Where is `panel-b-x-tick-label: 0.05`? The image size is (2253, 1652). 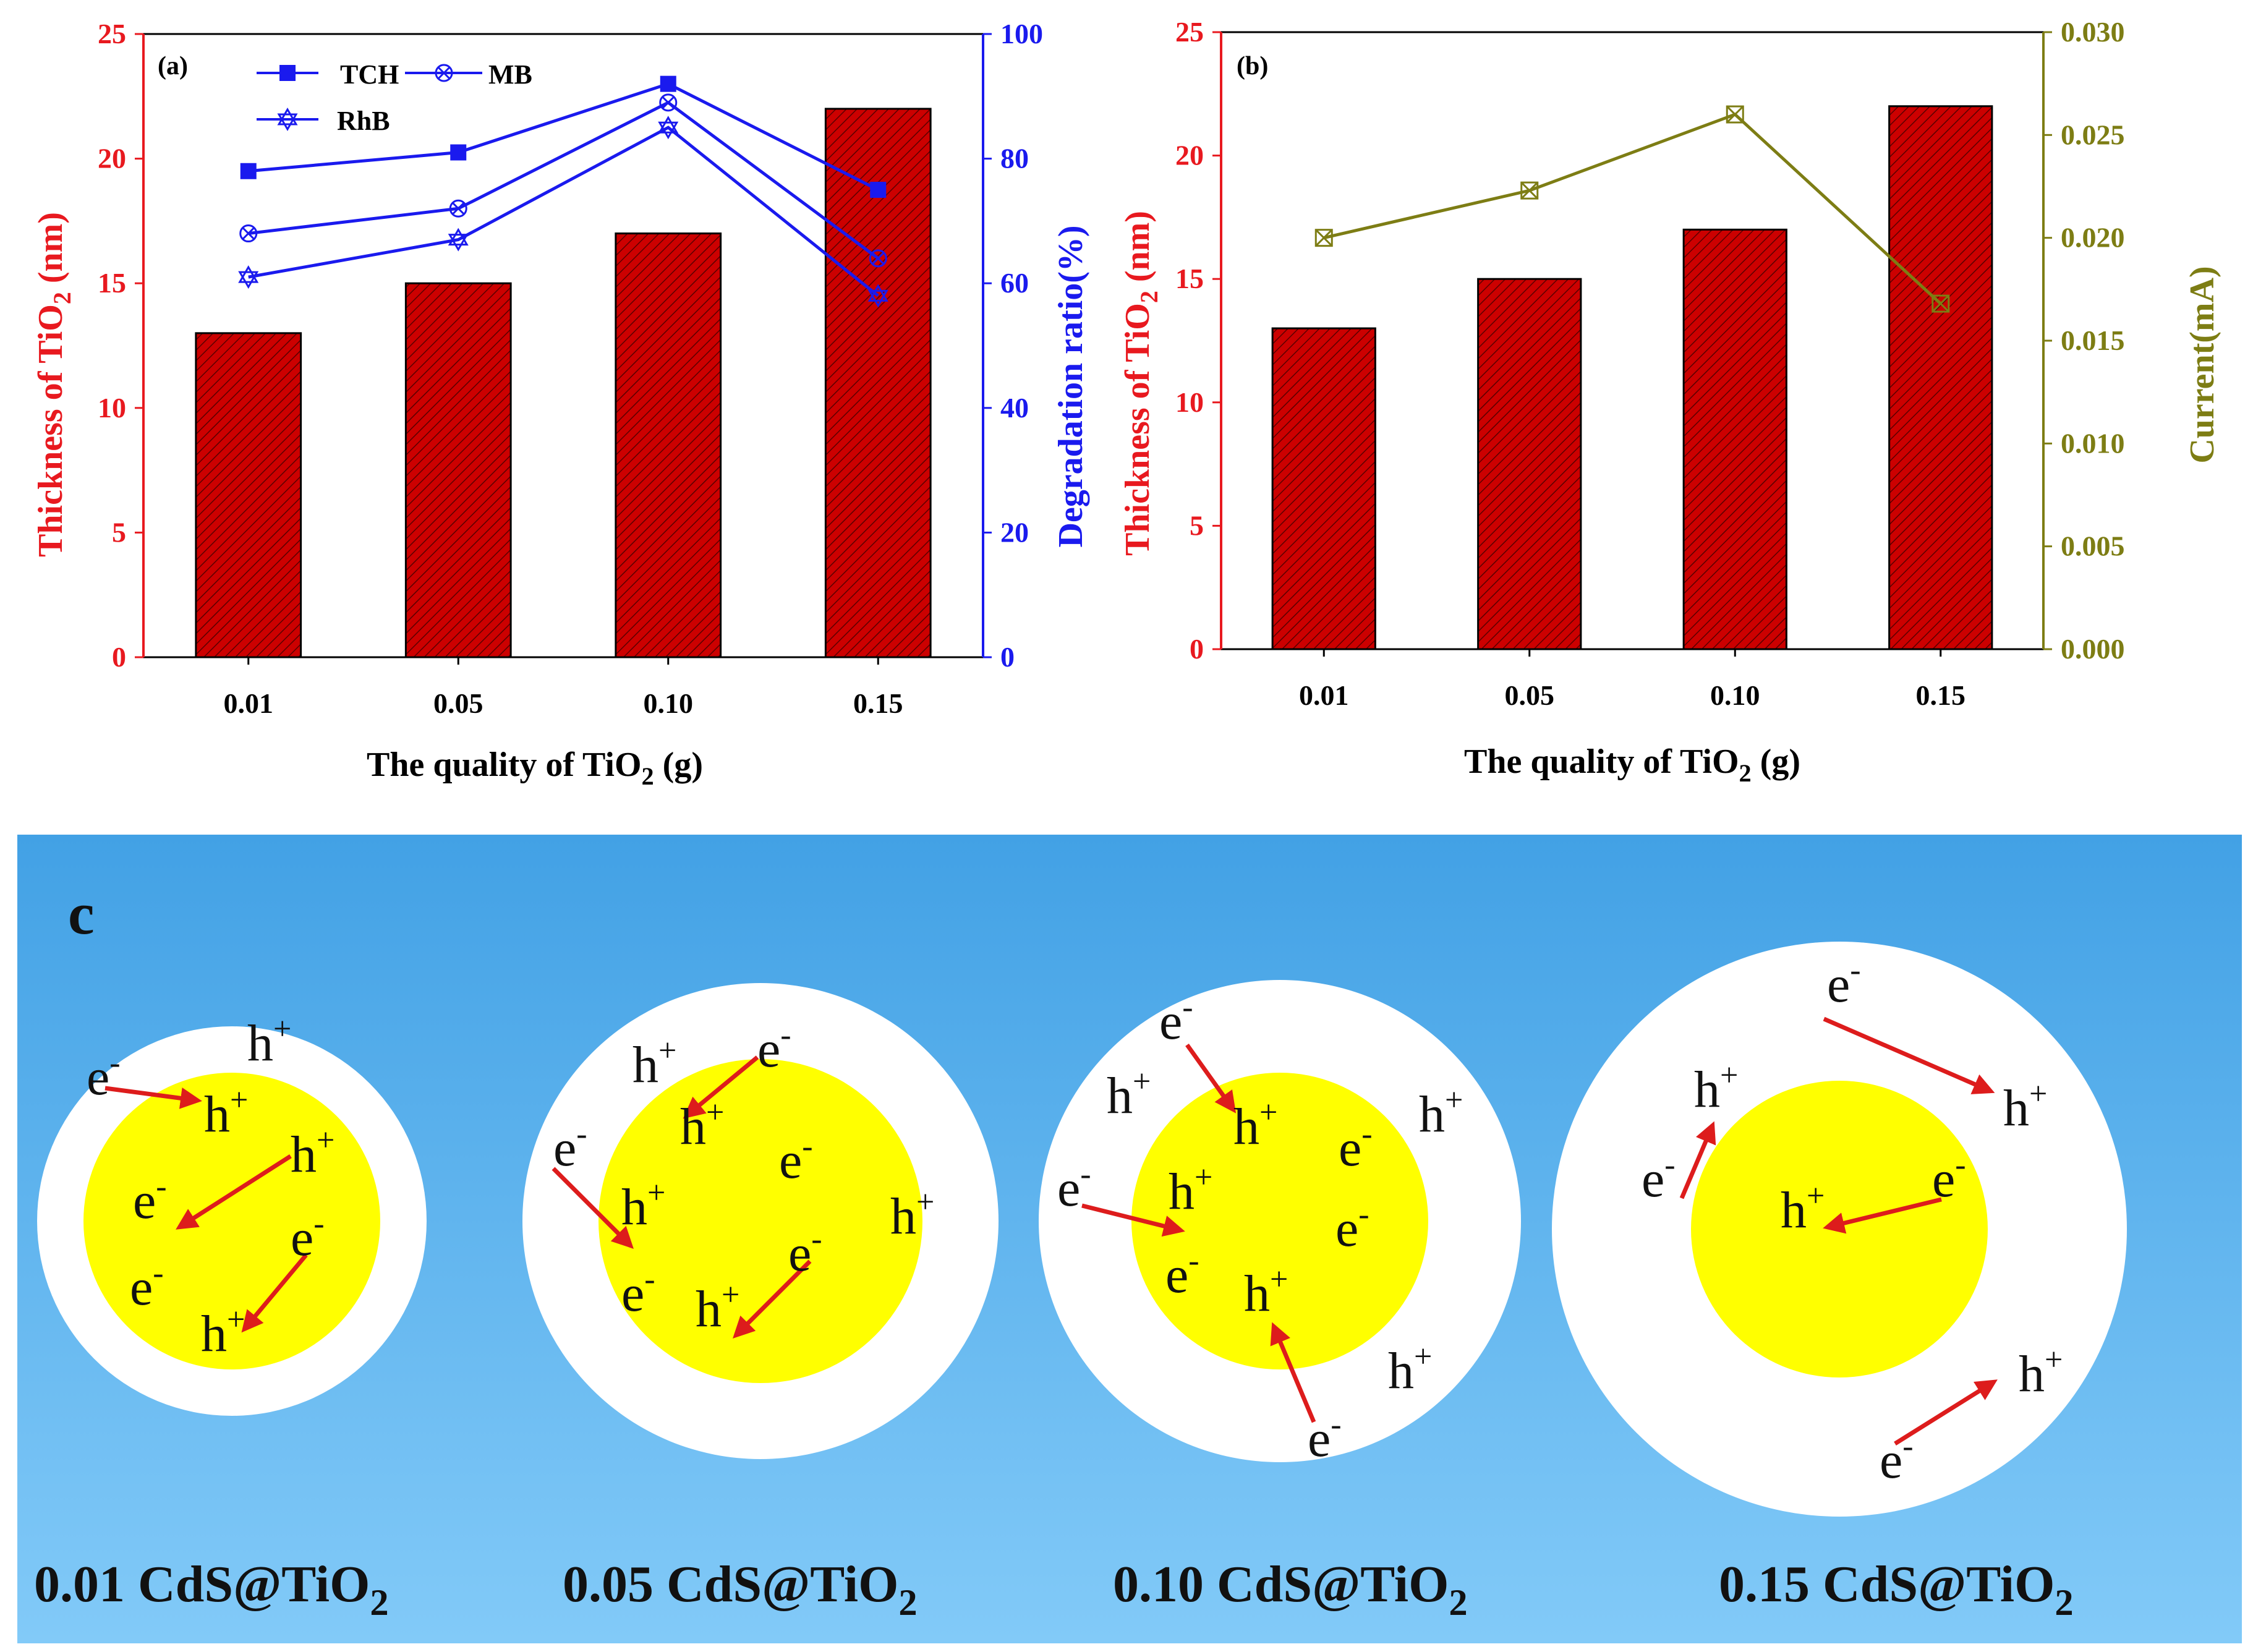
panel-b-x-tick-label: 0.05 is located at coordinates (1530, 695).